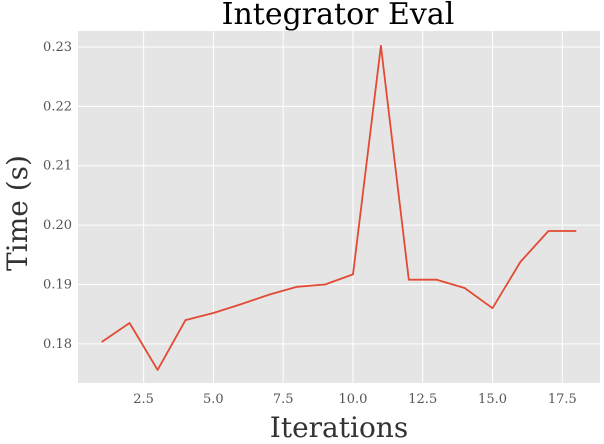 The width and height of the screenshot is (604, 444). Describe the element at coordinates (339, 427) in the screenshot. I see `x-axis-label: Iterations` at that location.